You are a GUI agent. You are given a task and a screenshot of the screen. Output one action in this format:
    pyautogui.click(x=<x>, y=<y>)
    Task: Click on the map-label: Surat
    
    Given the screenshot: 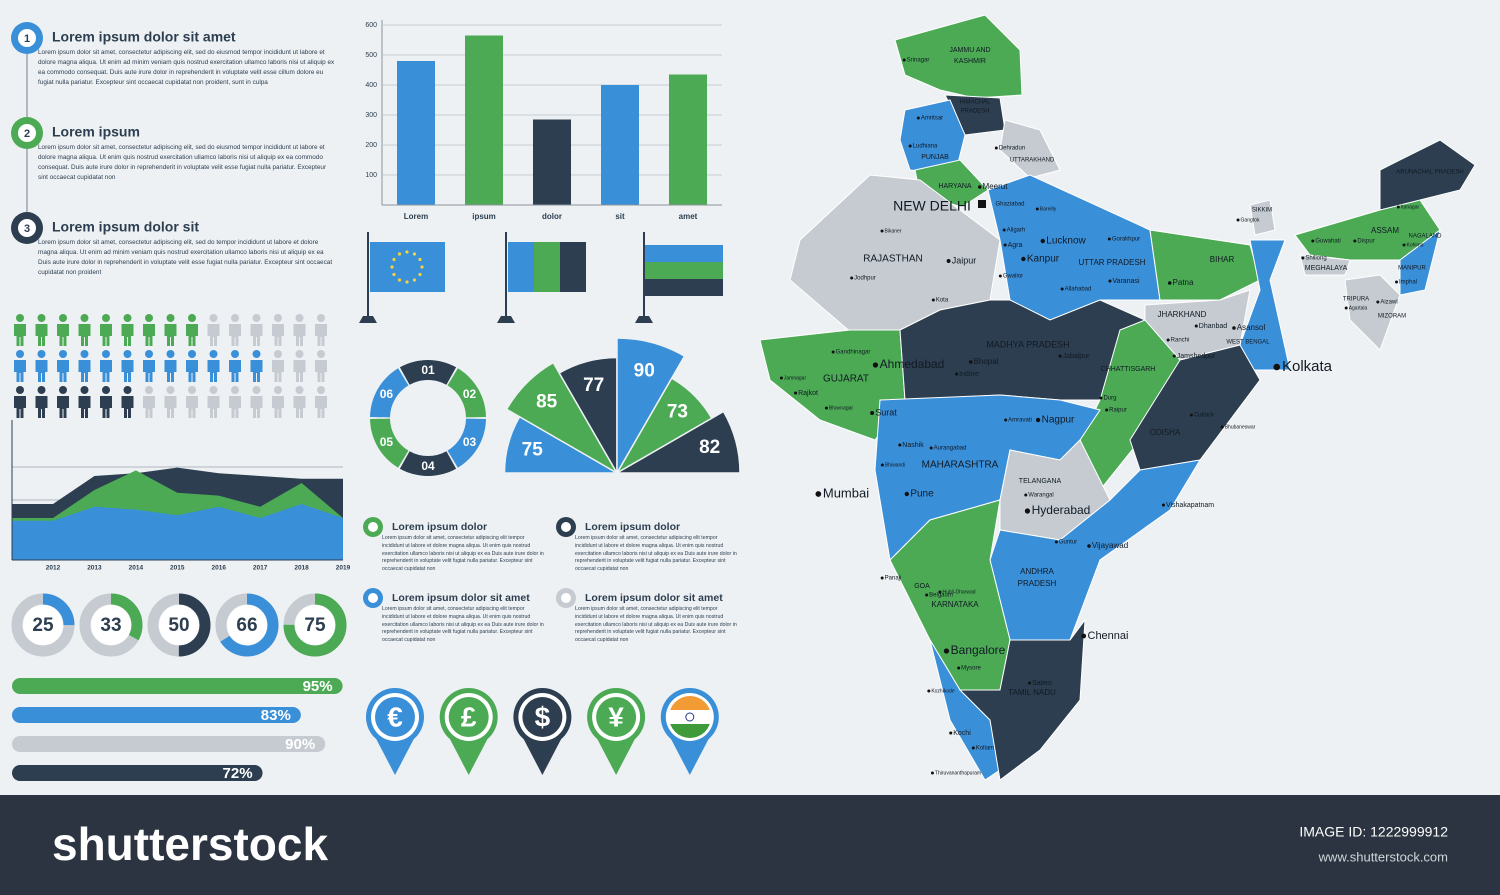 What is the action you would take?
    pyautogui.click(x=886, y=412)
    